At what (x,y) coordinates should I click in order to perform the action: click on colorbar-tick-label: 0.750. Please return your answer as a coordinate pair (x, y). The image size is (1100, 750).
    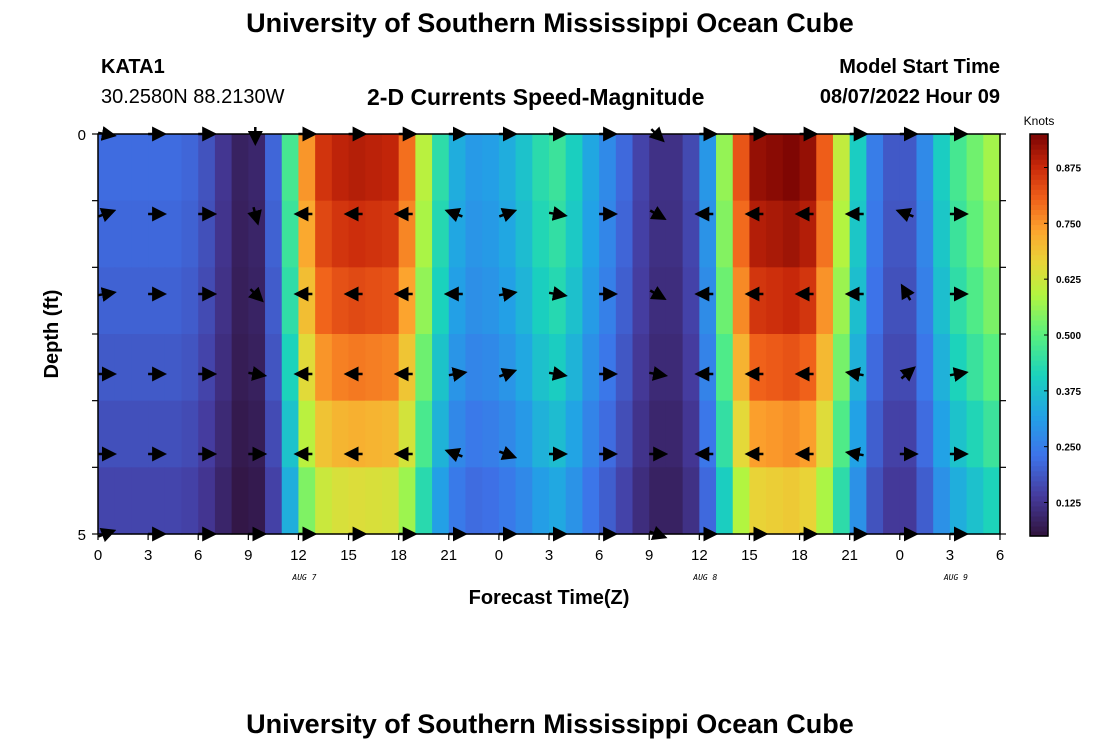
    Looking at the image, I should click on (1068, 224).